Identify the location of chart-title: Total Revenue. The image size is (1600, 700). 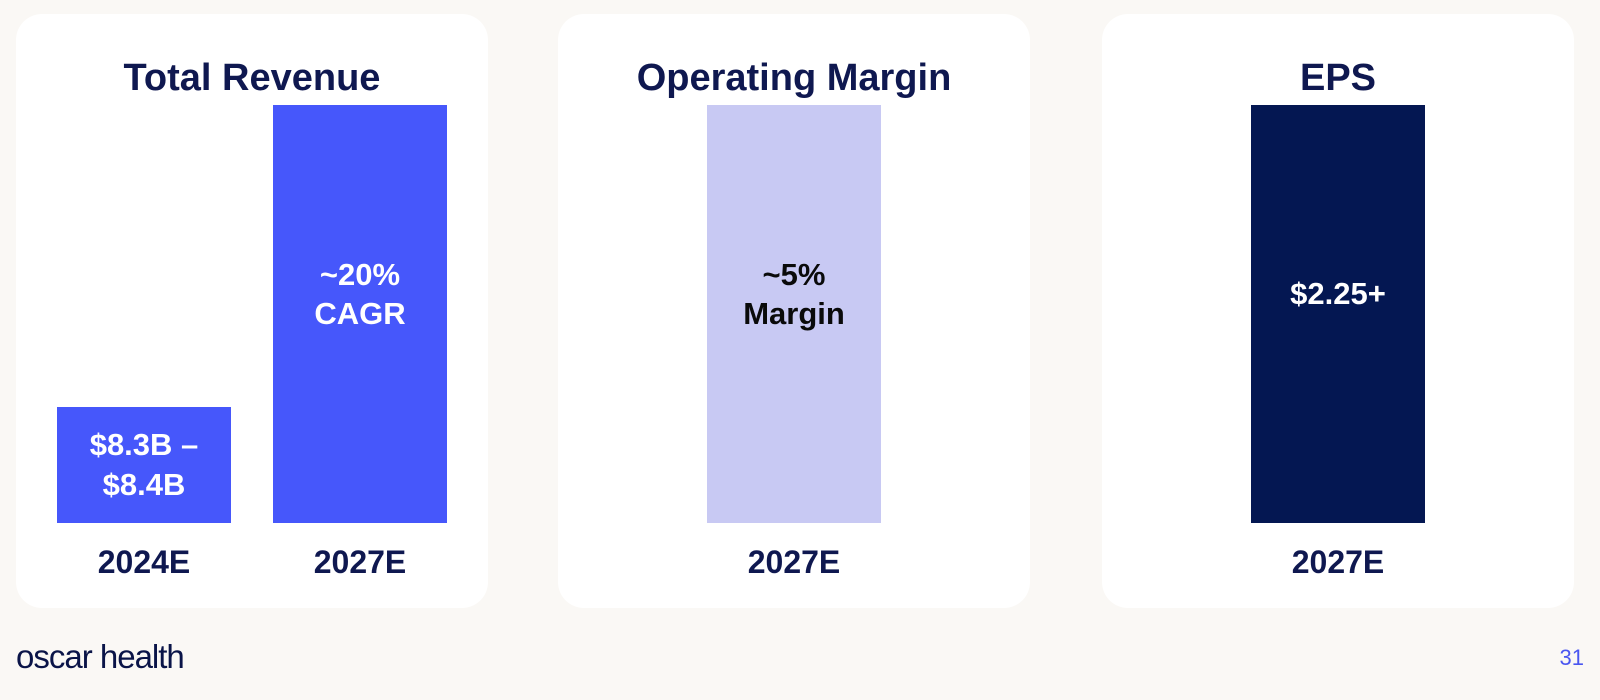
(252, 78).